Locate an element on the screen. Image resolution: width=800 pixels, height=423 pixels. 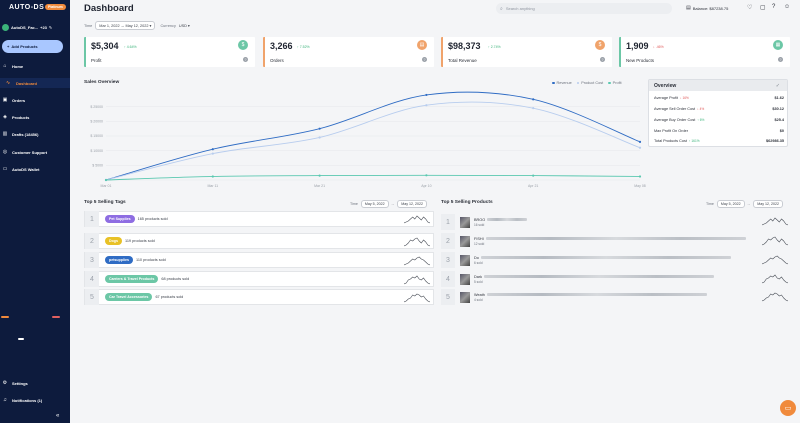
tag-row: 2 Dogs 119 products sold is located at coordinates (259, 241).